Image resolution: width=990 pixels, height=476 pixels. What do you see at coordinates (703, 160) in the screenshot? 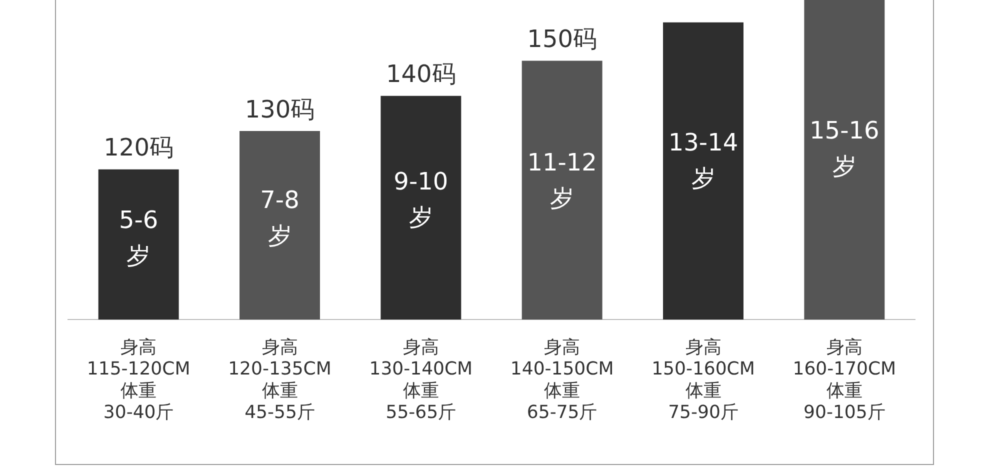
I see `annotation: 13-14 岁` at bounding box center [703, 160].